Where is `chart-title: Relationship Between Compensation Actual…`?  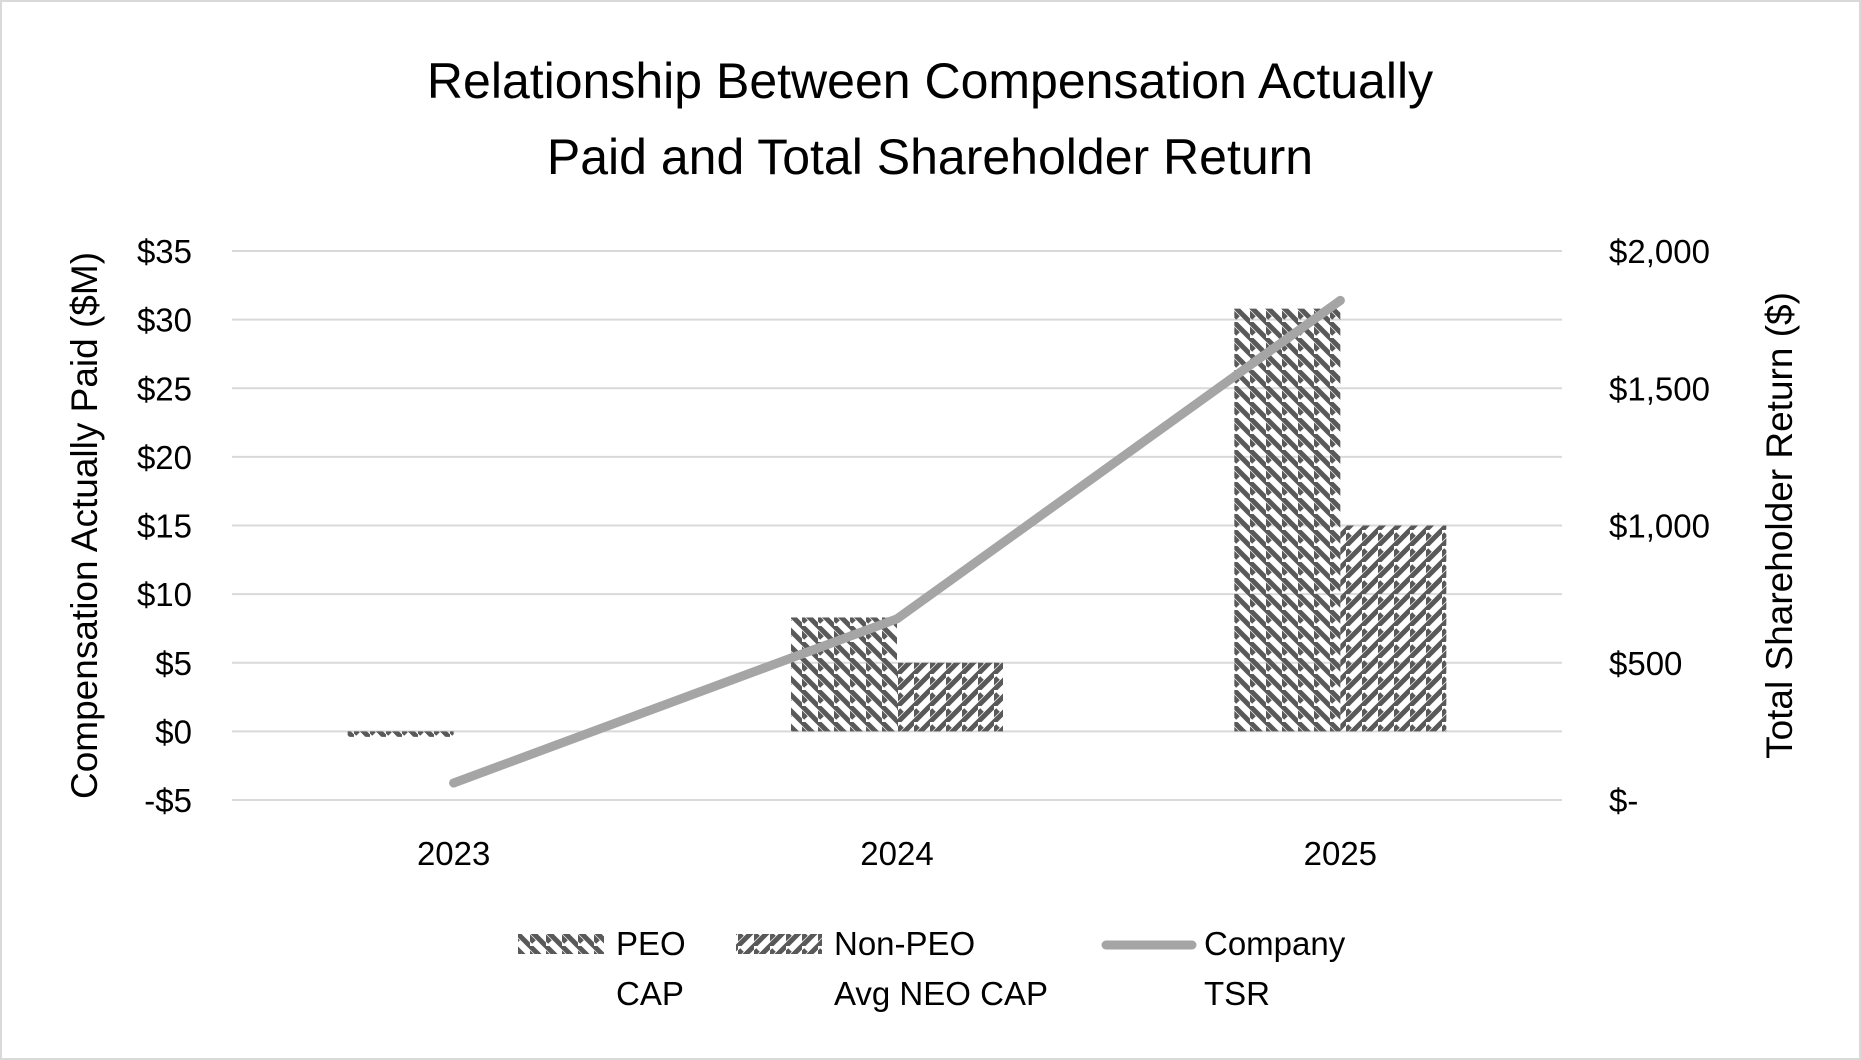 chart-title: Relationship Between Compensation Actual… is located at coordinates (930, 119).